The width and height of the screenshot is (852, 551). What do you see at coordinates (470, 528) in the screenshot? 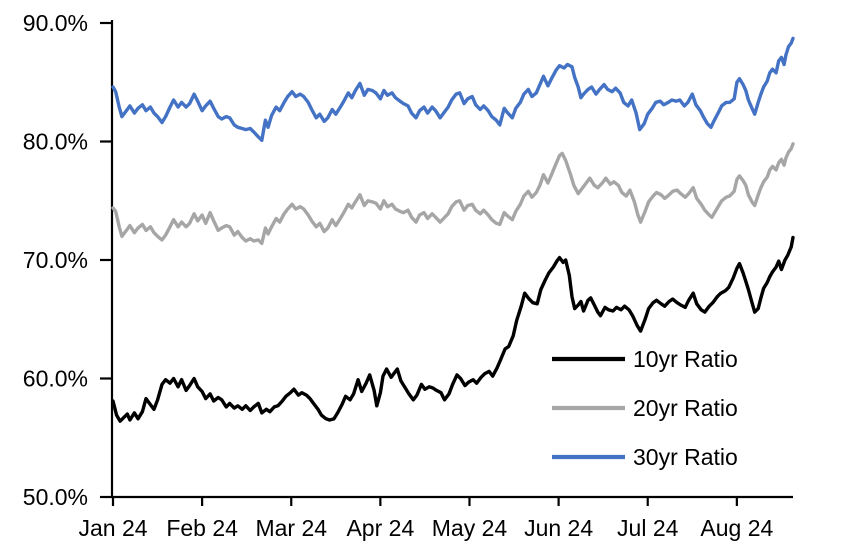
I see `x-tick-label: May 24` at bounding box center [470, 528].